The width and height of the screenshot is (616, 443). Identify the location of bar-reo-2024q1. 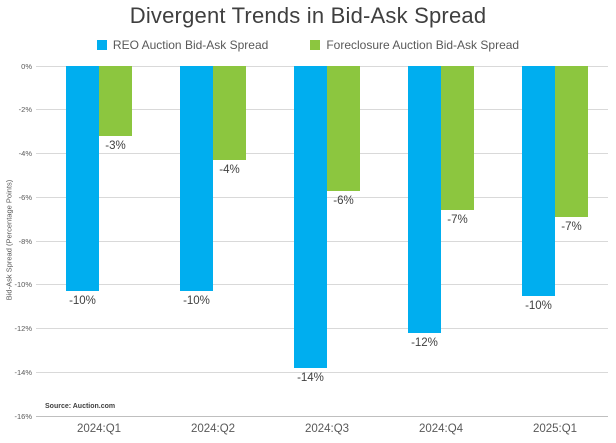
(82, 179).